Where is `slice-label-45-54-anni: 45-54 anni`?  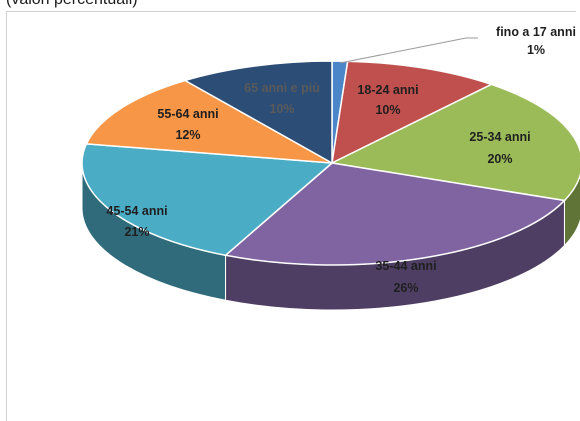 slice-label-45-54-anni: 45-54 anni is located at coordinates (136, 211).